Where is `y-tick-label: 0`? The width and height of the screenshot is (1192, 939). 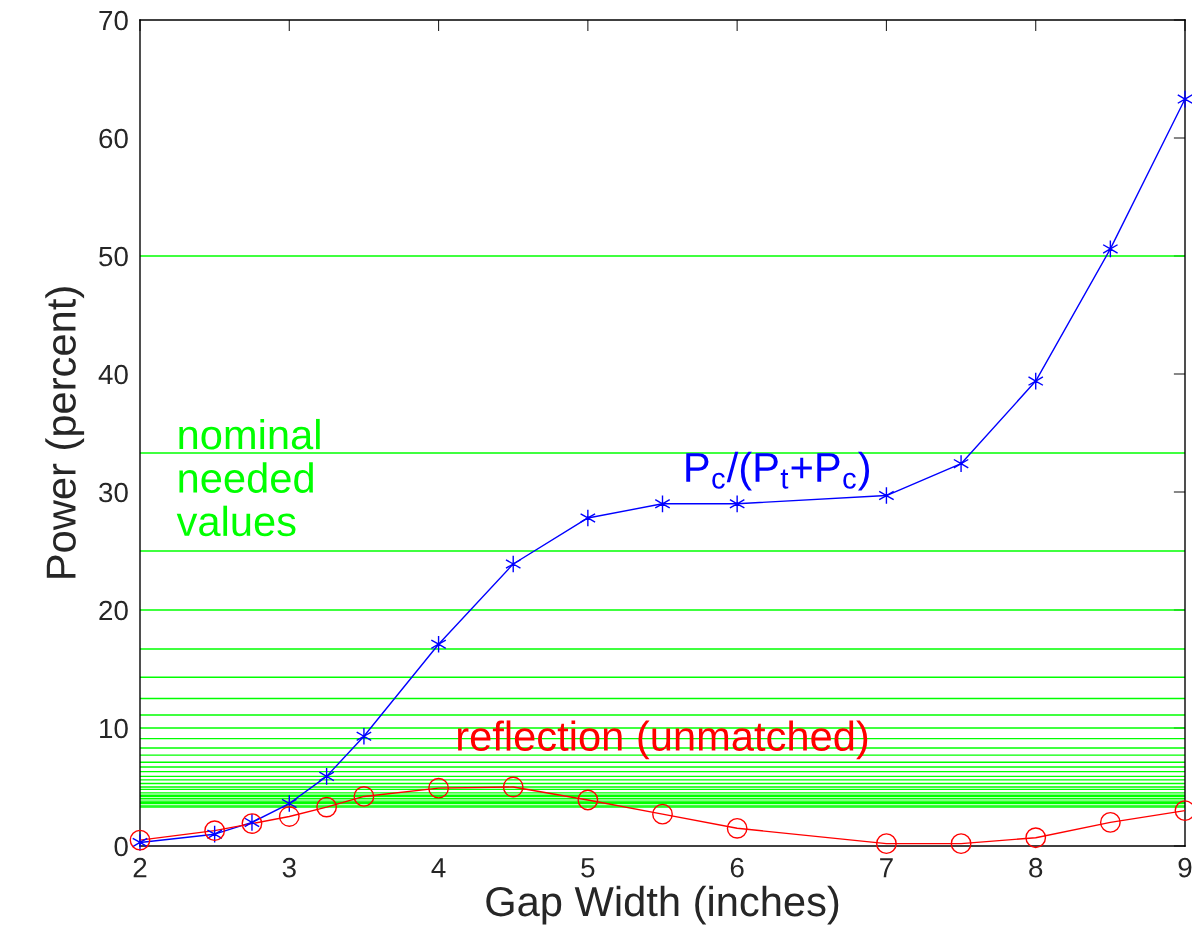
y-tick-label: 0 is located at coordinates (121, 846).